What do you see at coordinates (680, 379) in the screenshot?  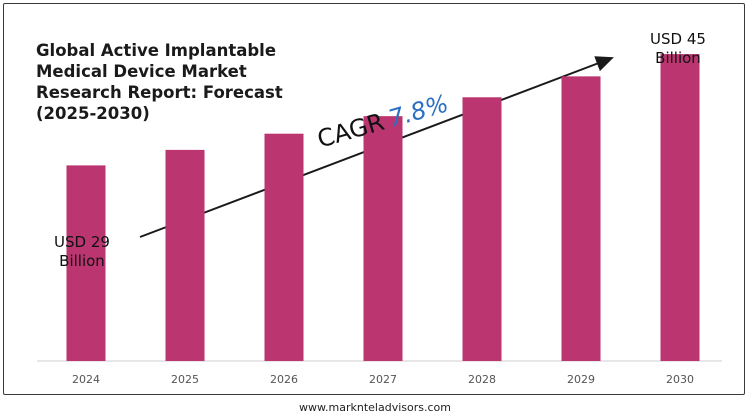 I see `x-tick-label-2030: 2030` at bounding box center [680, 379].